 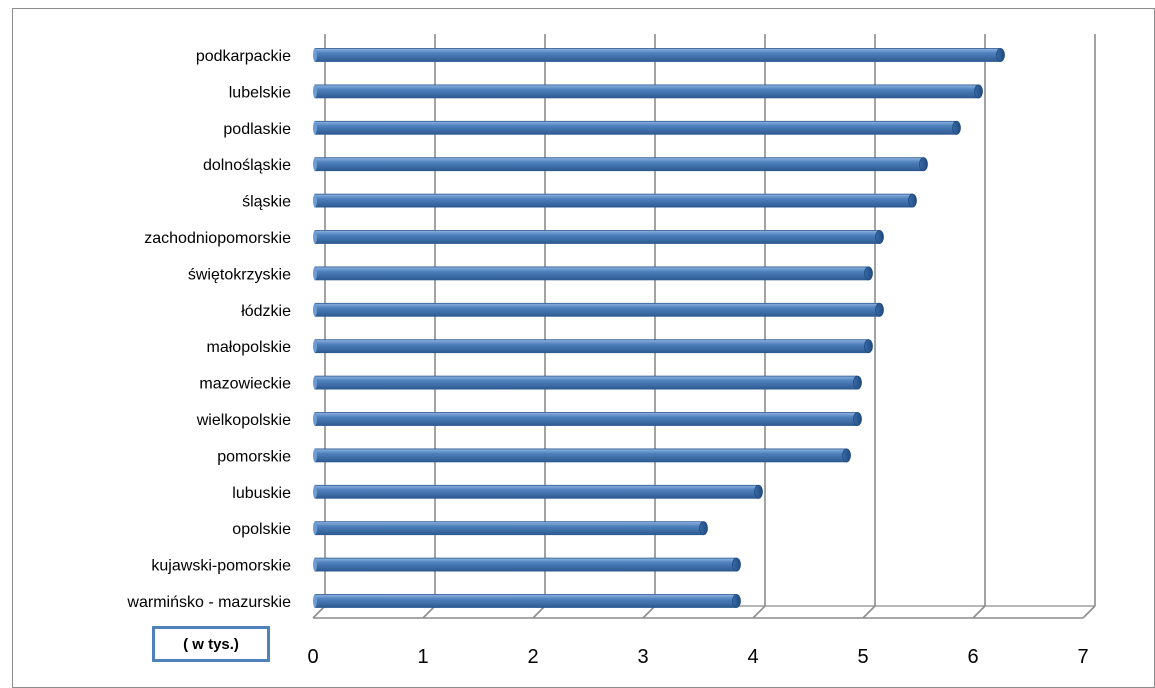 What do you see at coordinates (243, 56) in the screenshot?
I see `category-label: podkarpackie` at bounding box center [243, 56].